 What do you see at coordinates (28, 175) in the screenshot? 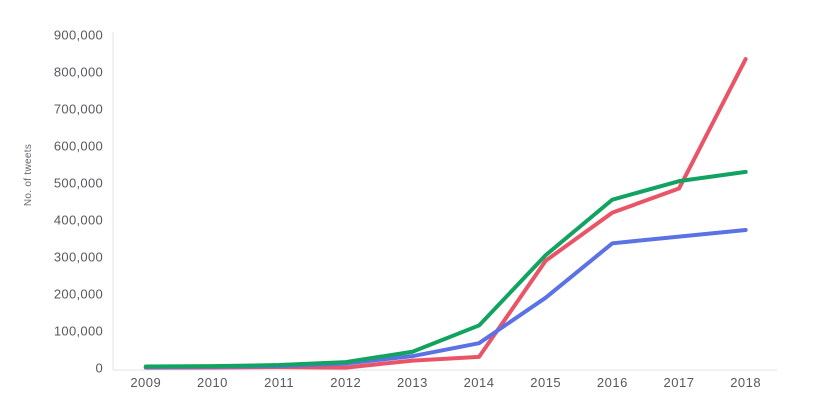
I see `y-axis-title: No. of tweets` at bounding box center [28, 175].